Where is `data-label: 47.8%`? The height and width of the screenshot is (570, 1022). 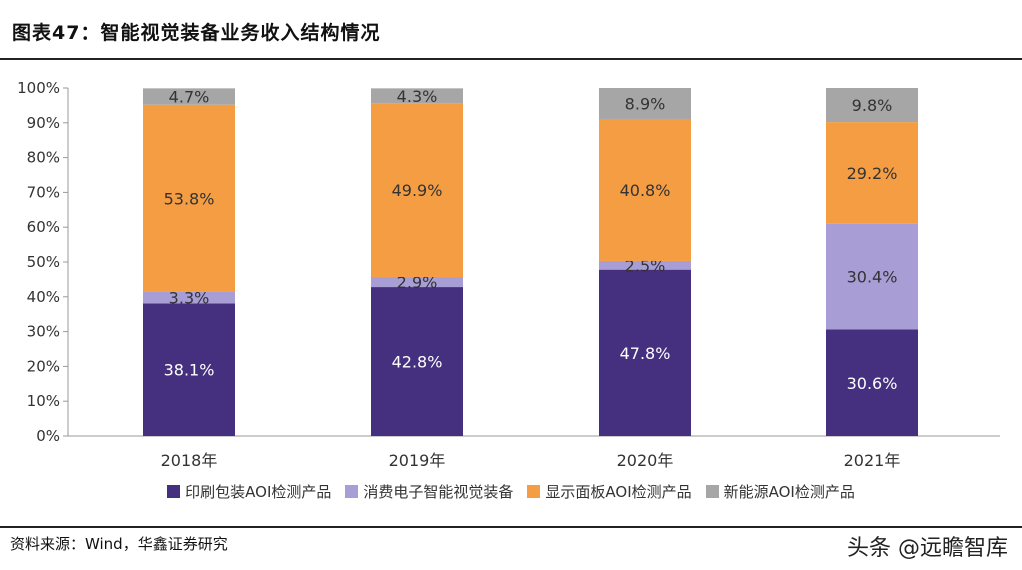 data-label: 47.8% is located at coordinates (645, 353).